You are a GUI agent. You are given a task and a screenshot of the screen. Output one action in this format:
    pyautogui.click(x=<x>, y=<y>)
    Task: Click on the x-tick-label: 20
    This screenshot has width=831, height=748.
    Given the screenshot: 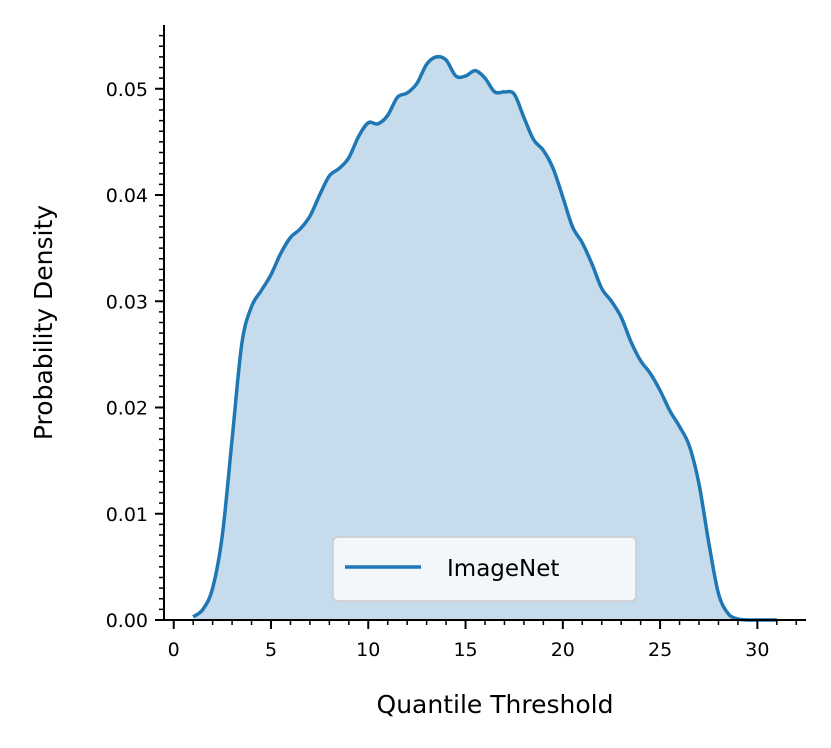 What is the action you would take?
    pyautogui.click(x=563, y=650)
    